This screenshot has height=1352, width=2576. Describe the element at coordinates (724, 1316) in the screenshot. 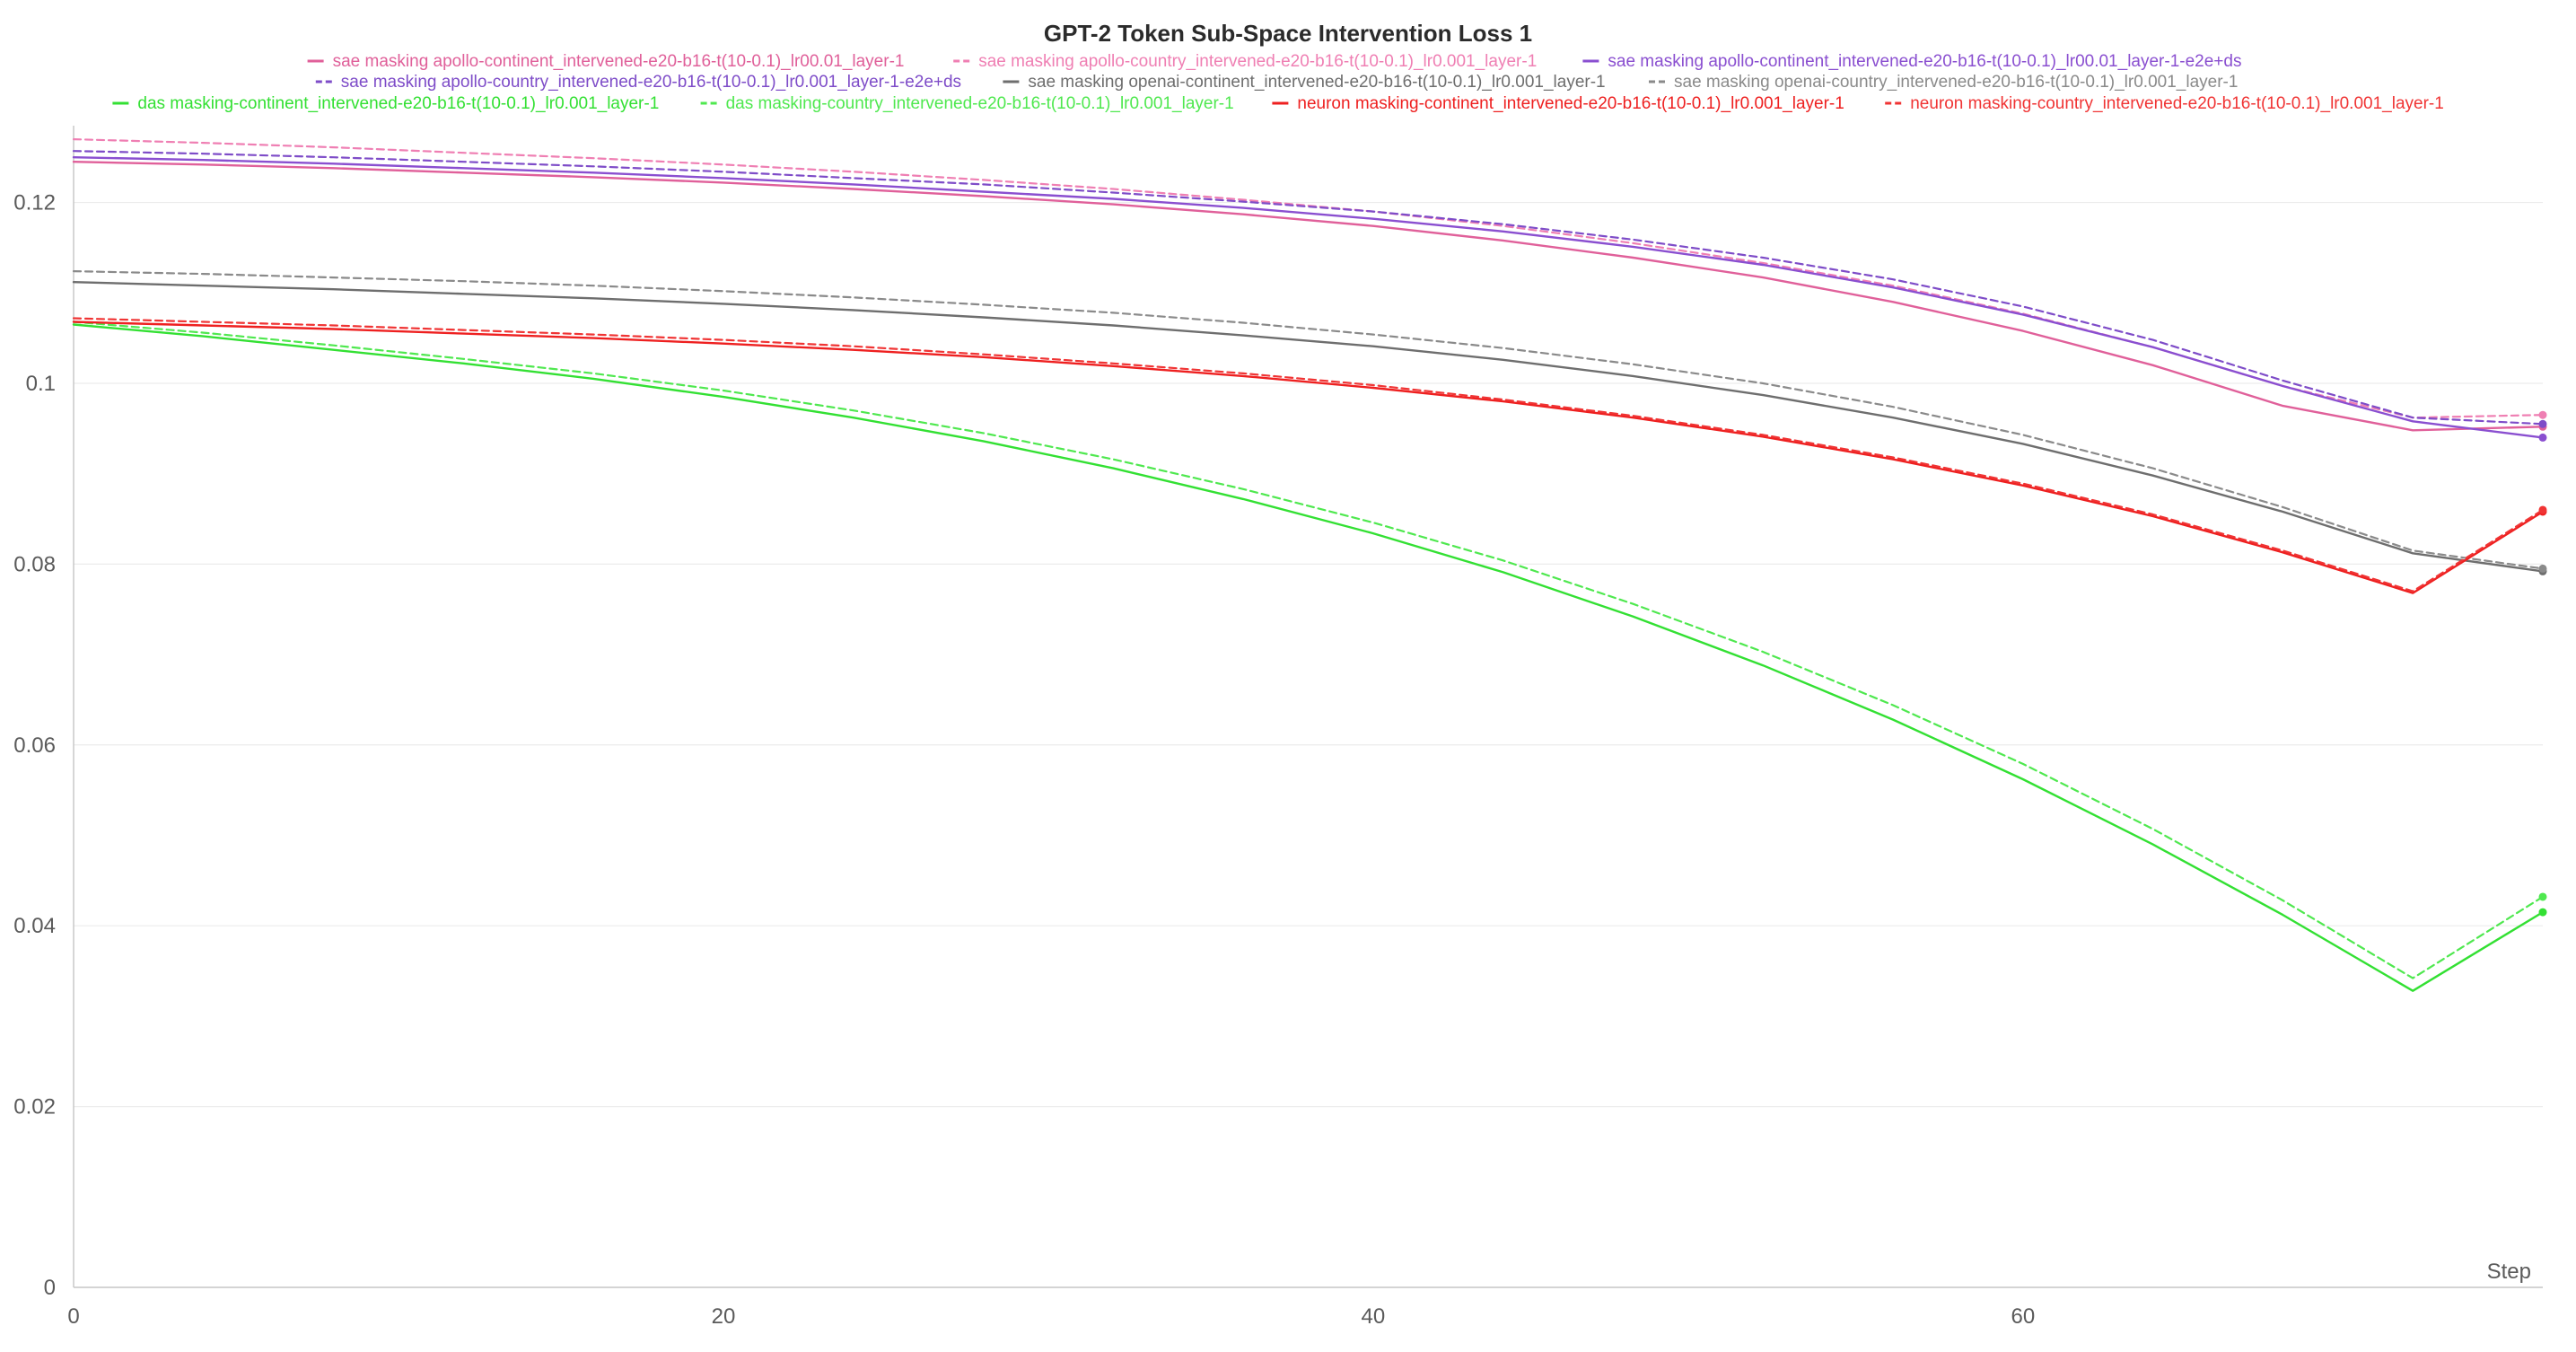

I see `x-tick-label: 20` at that location.